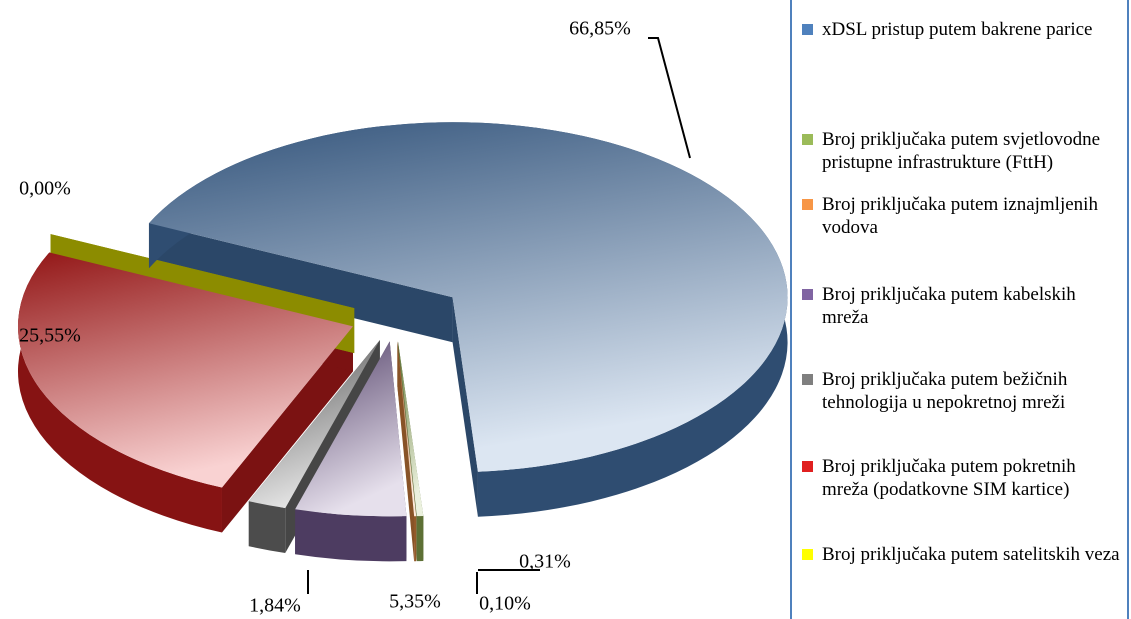 Image resolution: width=1131 pixels, height=619 pixels. What do you see at coordinates (669, 98) in the screenshot?
I see `leader-line` at bounding box center [669, 98].